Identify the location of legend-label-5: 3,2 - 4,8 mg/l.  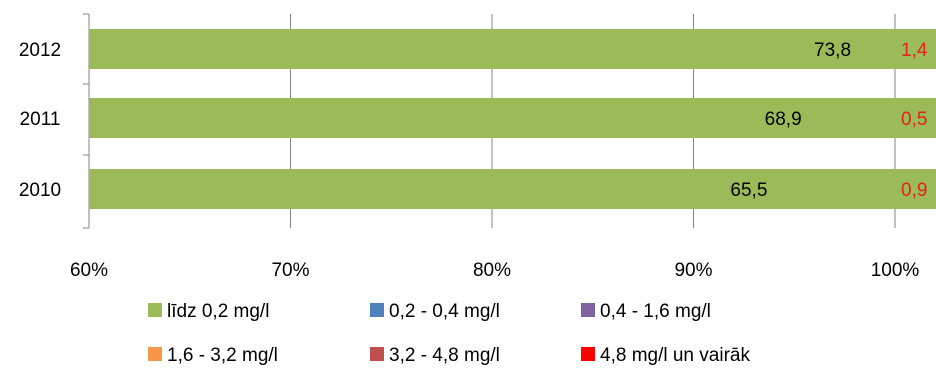
(444, 355).